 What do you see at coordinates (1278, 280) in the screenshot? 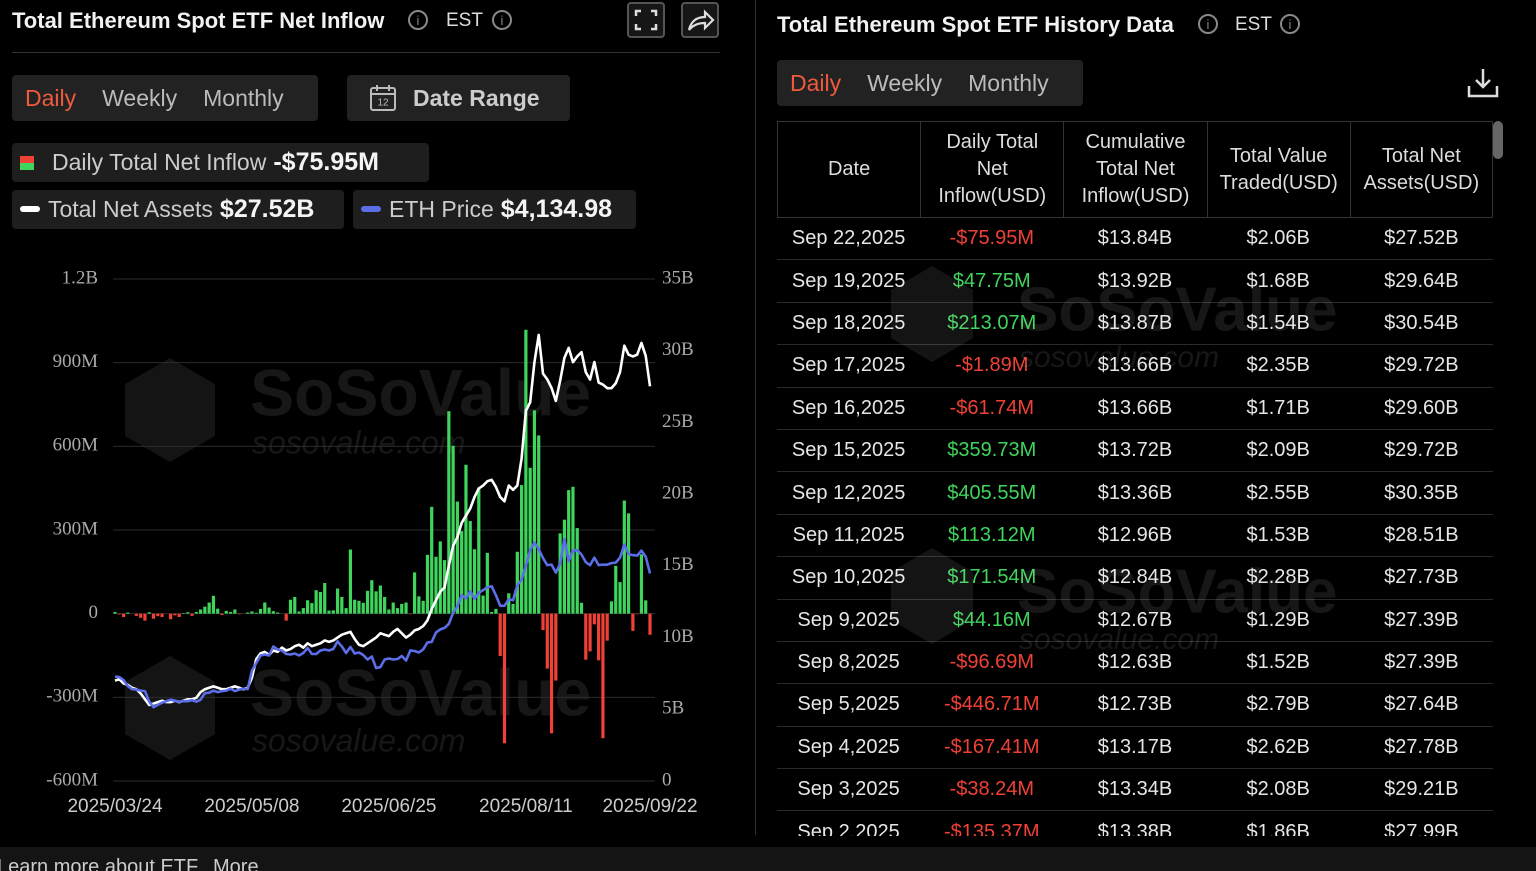
I see `table-cell: $1.68B` at bounding box center [1278, 280].